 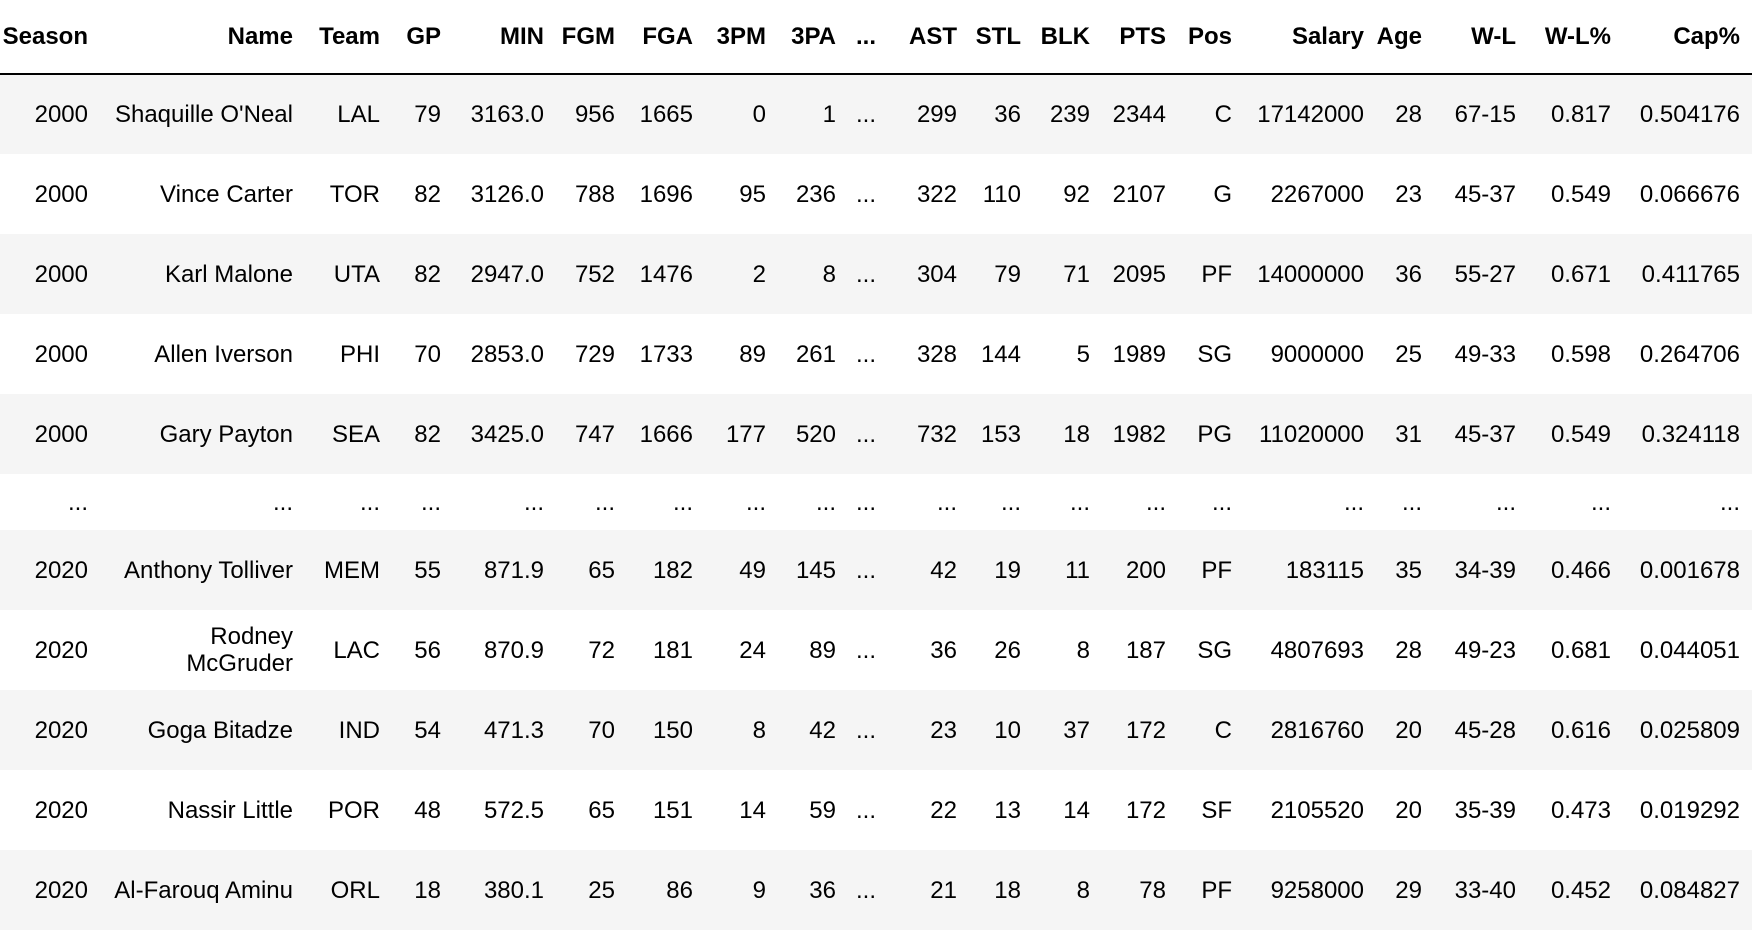 I want to click on column-header-min: MIN, so click(x=504, y=37).